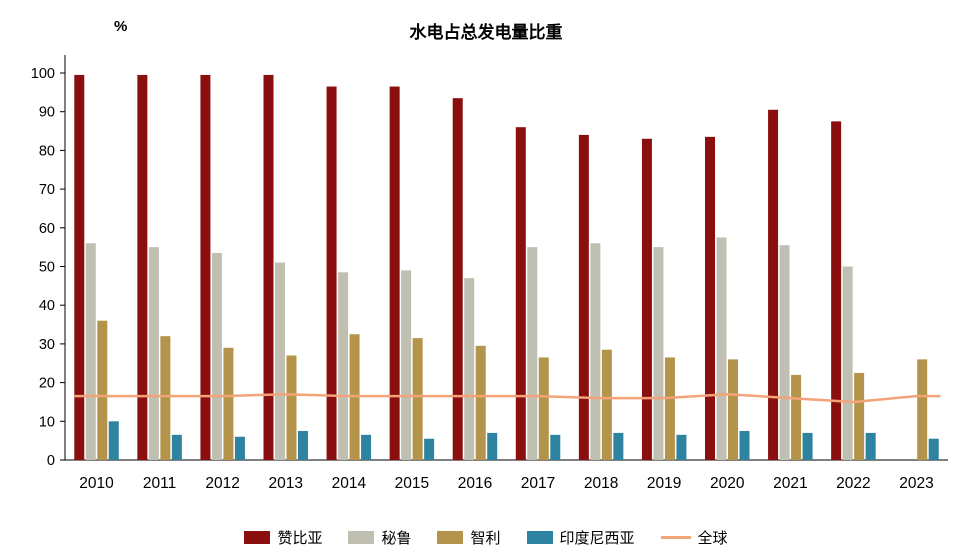  What do you see at coordinates (933, 449) in the screenshot?
I see `bar-印度尼西亚-2023` at bounding box center [933, 449].